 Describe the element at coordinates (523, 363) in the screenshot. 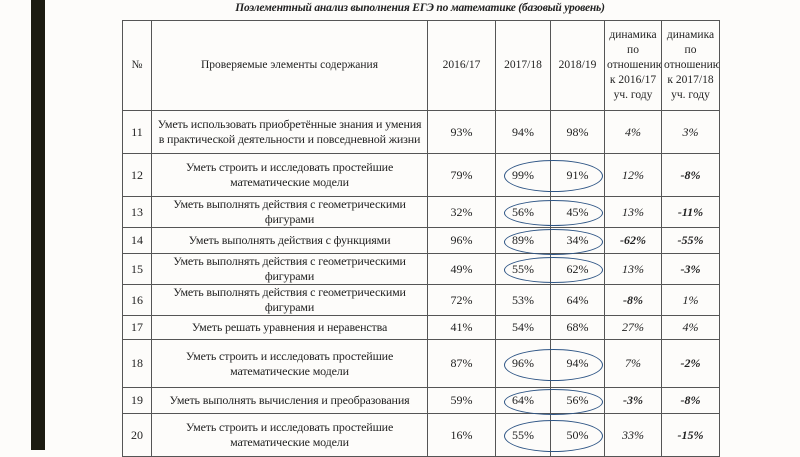

I see `value-2017-18: 96%` at that location.